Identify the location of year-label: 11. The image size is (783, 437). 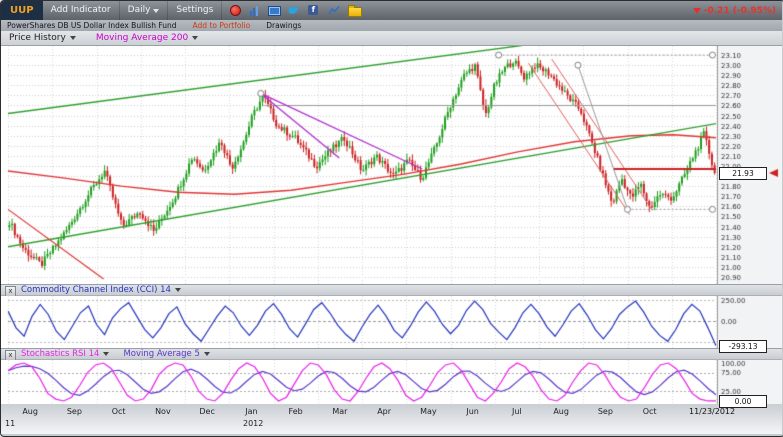
(10, 423).